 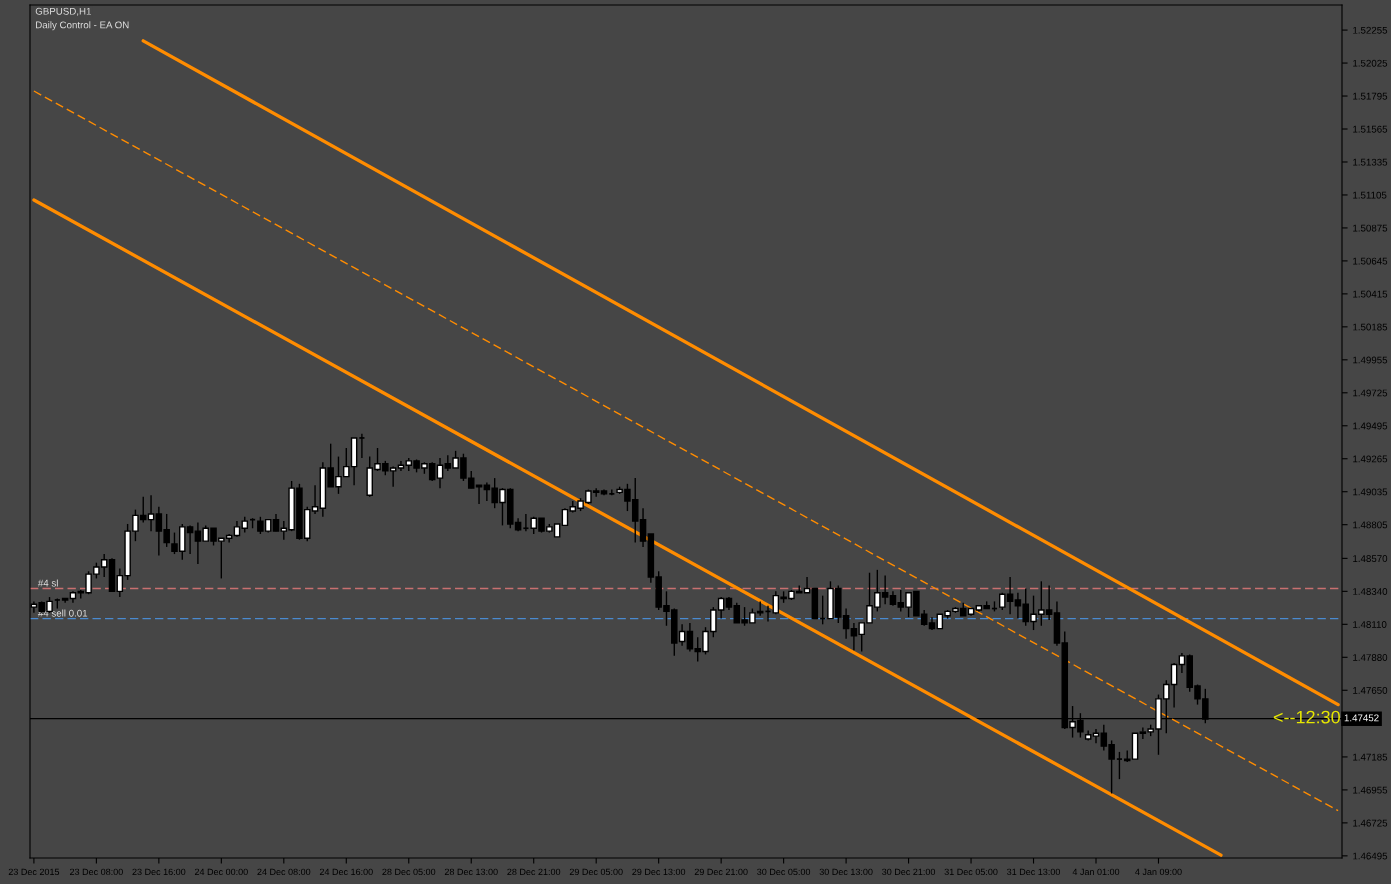 I want to click on y-tick-label: 1.46495, so click(x=1370, y=856).